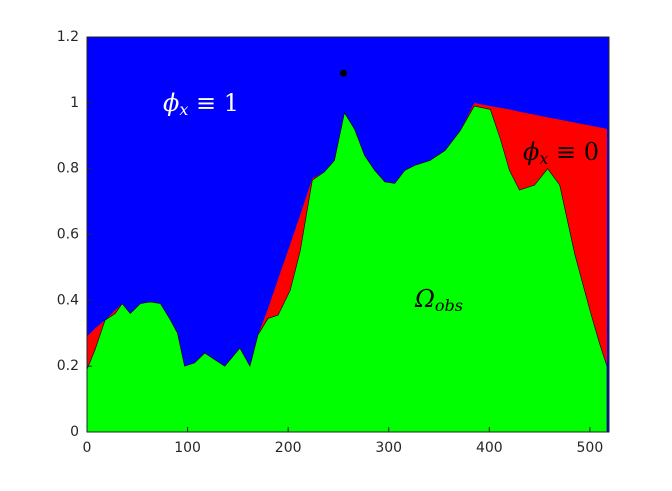 The height and width of the screenshot is (491, 672). I want to click on y-tick-label: 0.6, so click(68, 235).